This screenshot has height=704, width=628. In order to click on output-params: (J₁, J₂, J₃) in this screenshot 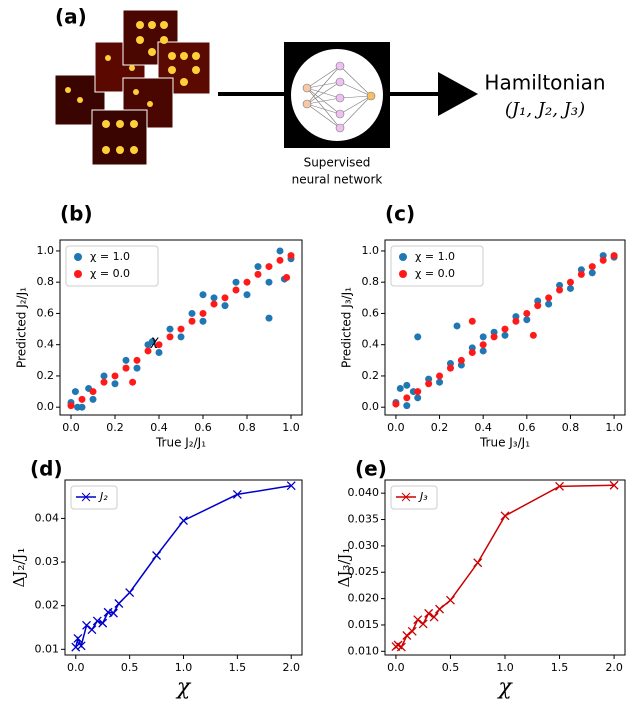, I will do `click(545, 109)`.